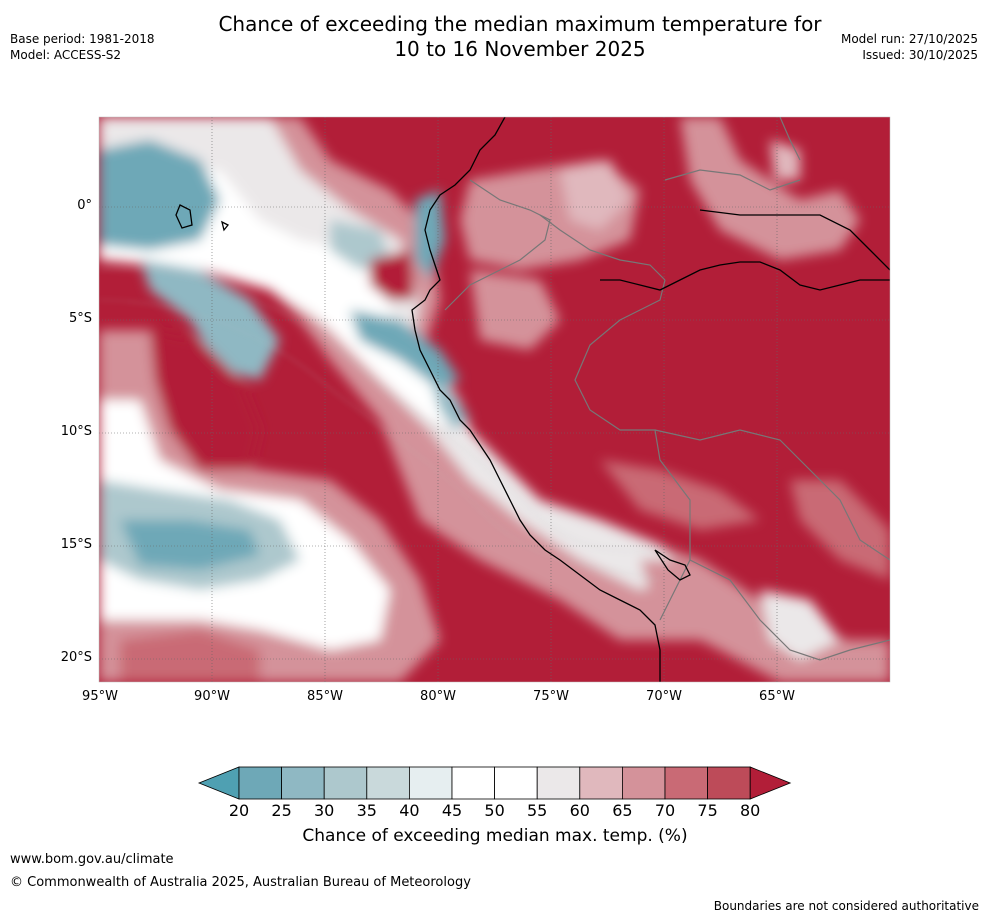  What do you see at coordinates (100, 696) in the screenshot?
I see `lon-label-95w: 95°W` at bounding box center [100, 696].